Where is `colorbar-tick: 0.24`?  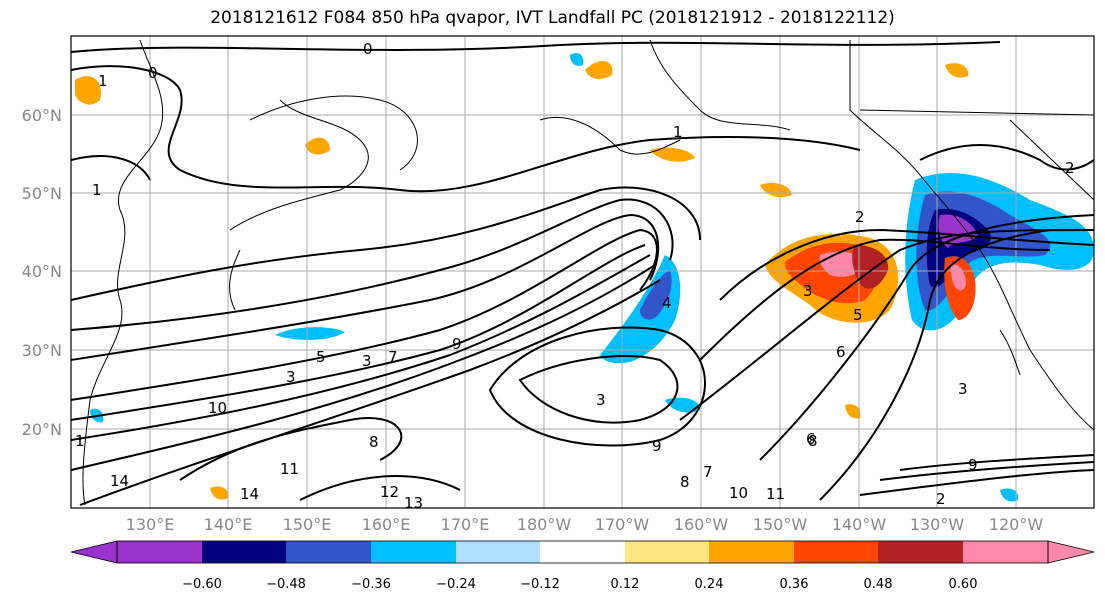 colorbar-tick: 0.24 is located at coordinates (709, 584).